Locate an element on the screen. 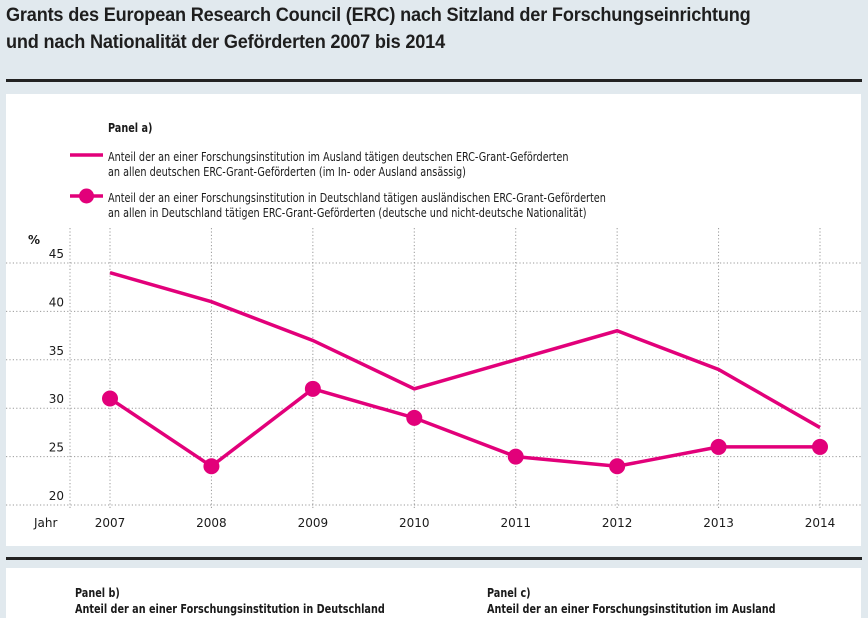 The height and width of the screenshot is (618, 868). panel-b-label: Panel b) is located at coordinates (97, 592).